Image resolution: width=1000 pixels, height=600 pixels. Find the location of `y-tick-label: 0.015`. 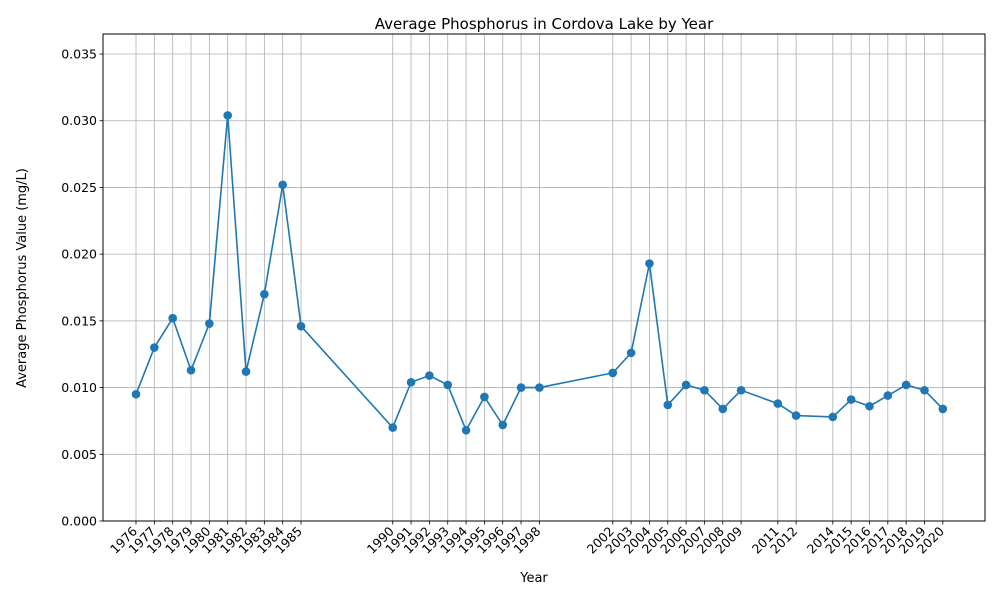

y-tick-label: 0.015 is located at coordinates (79, 320).